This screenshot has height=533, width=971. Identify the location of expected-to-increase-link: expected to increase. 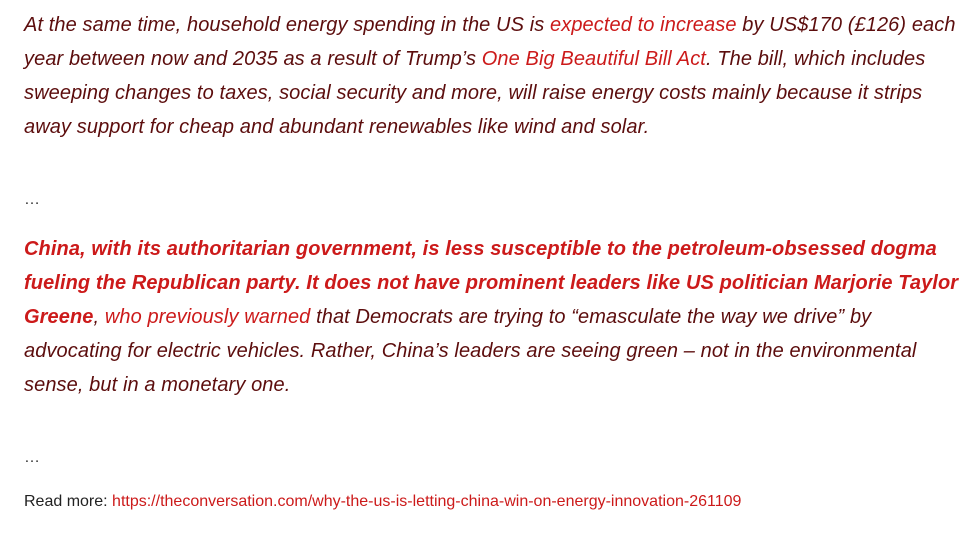
(643, 25).